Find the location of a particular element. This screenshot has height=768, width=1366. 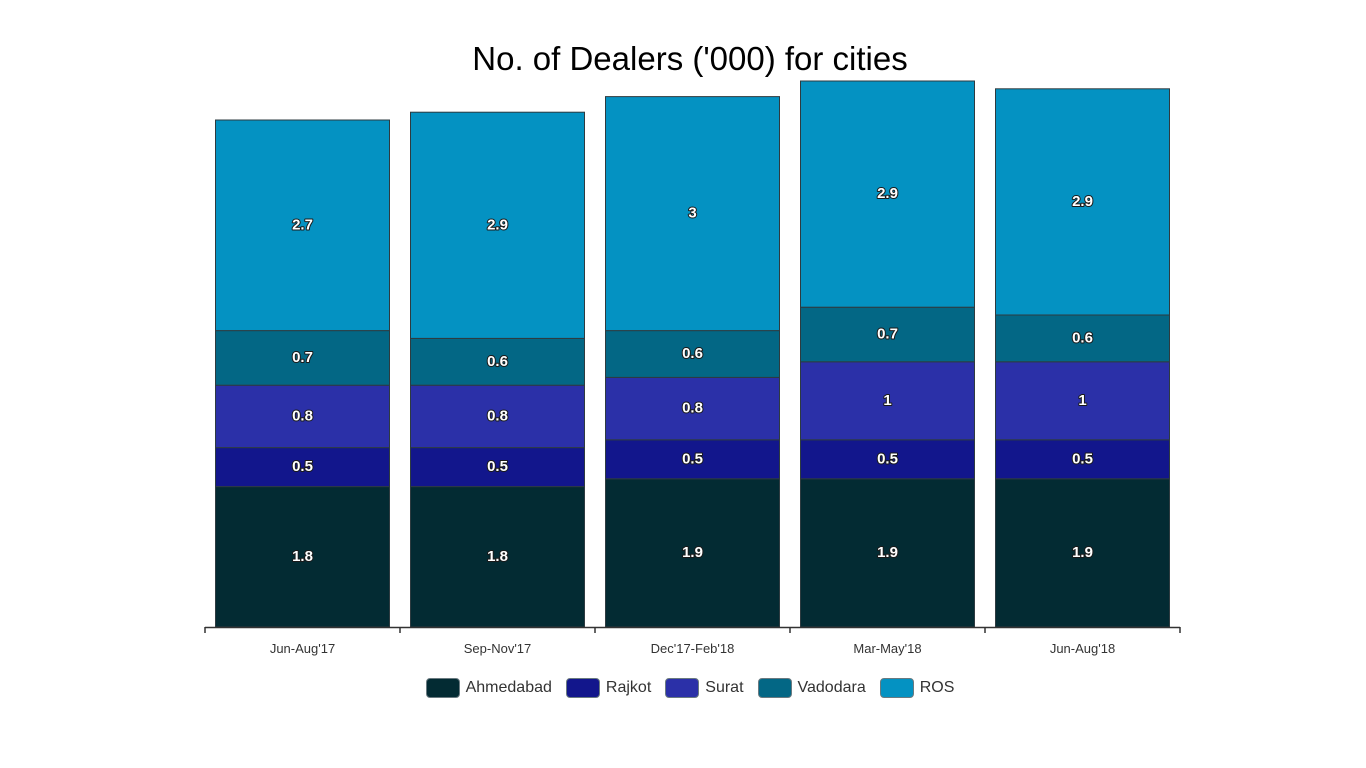

data-label-ahmedabad-sep-nov-17: 1.8 is located at coordinates (497, 556).